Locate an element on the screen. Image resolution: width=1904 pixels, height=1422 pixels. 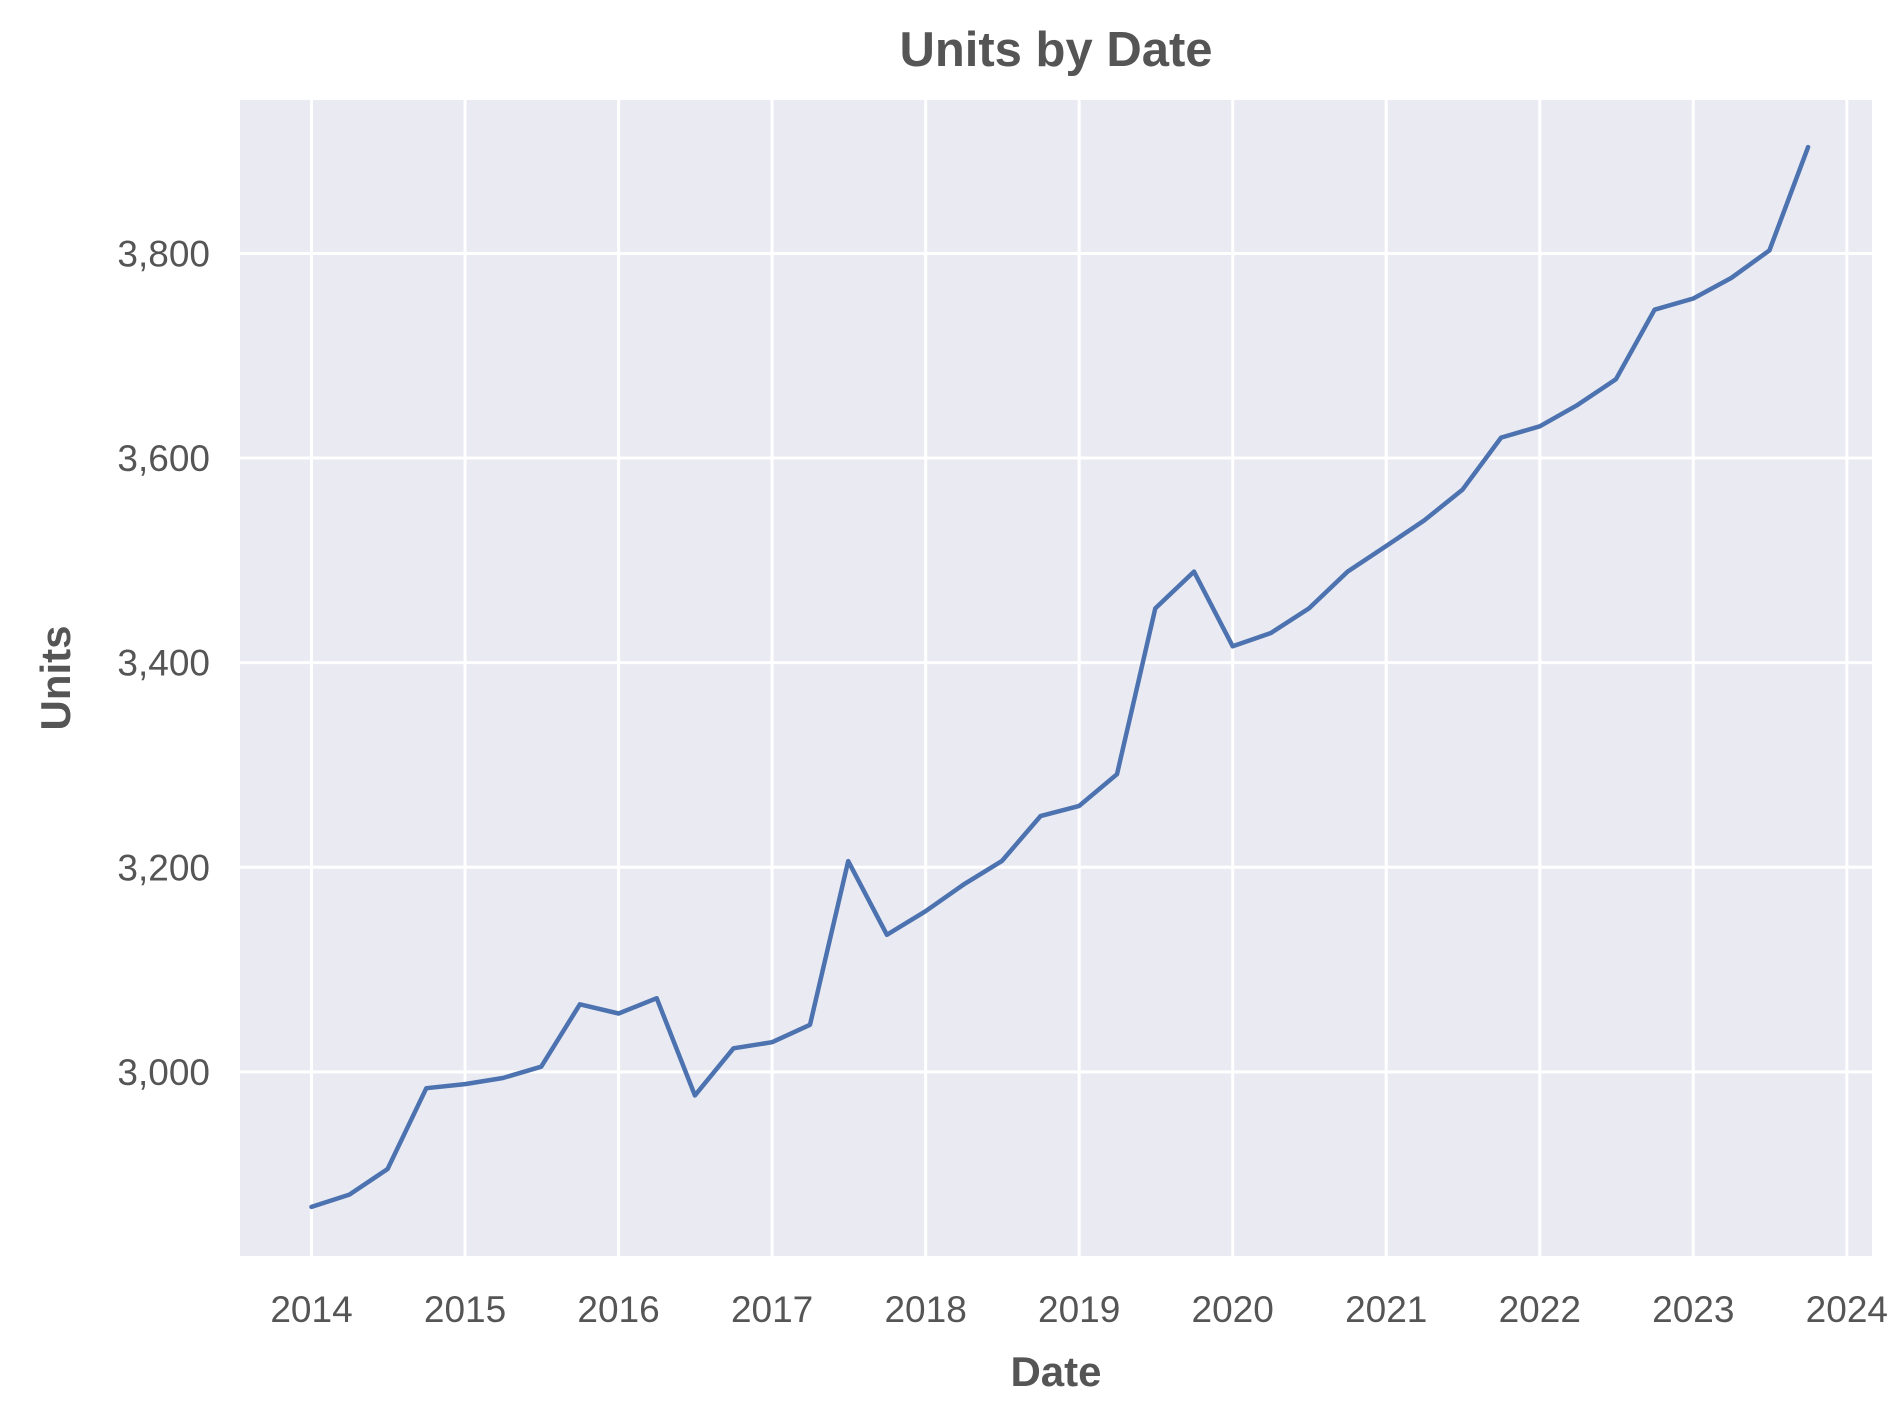
x-tick-label: 2020 is located at coordinates (1233, 1309).